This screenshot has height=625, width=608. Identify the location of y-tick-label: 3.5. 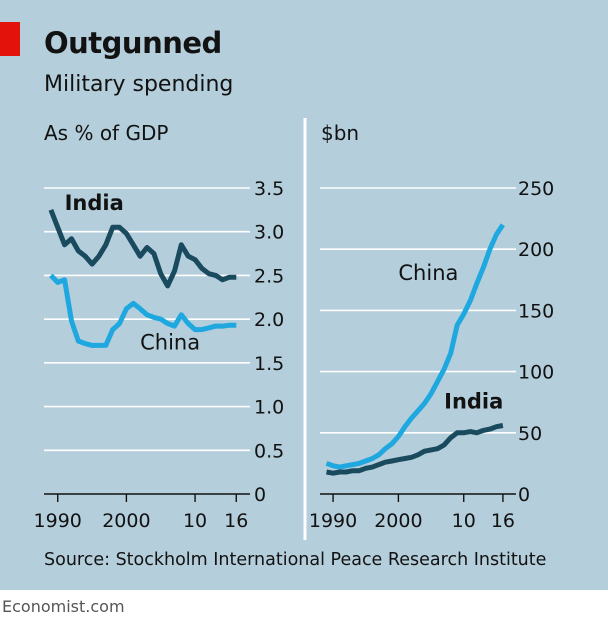
(269, 189).